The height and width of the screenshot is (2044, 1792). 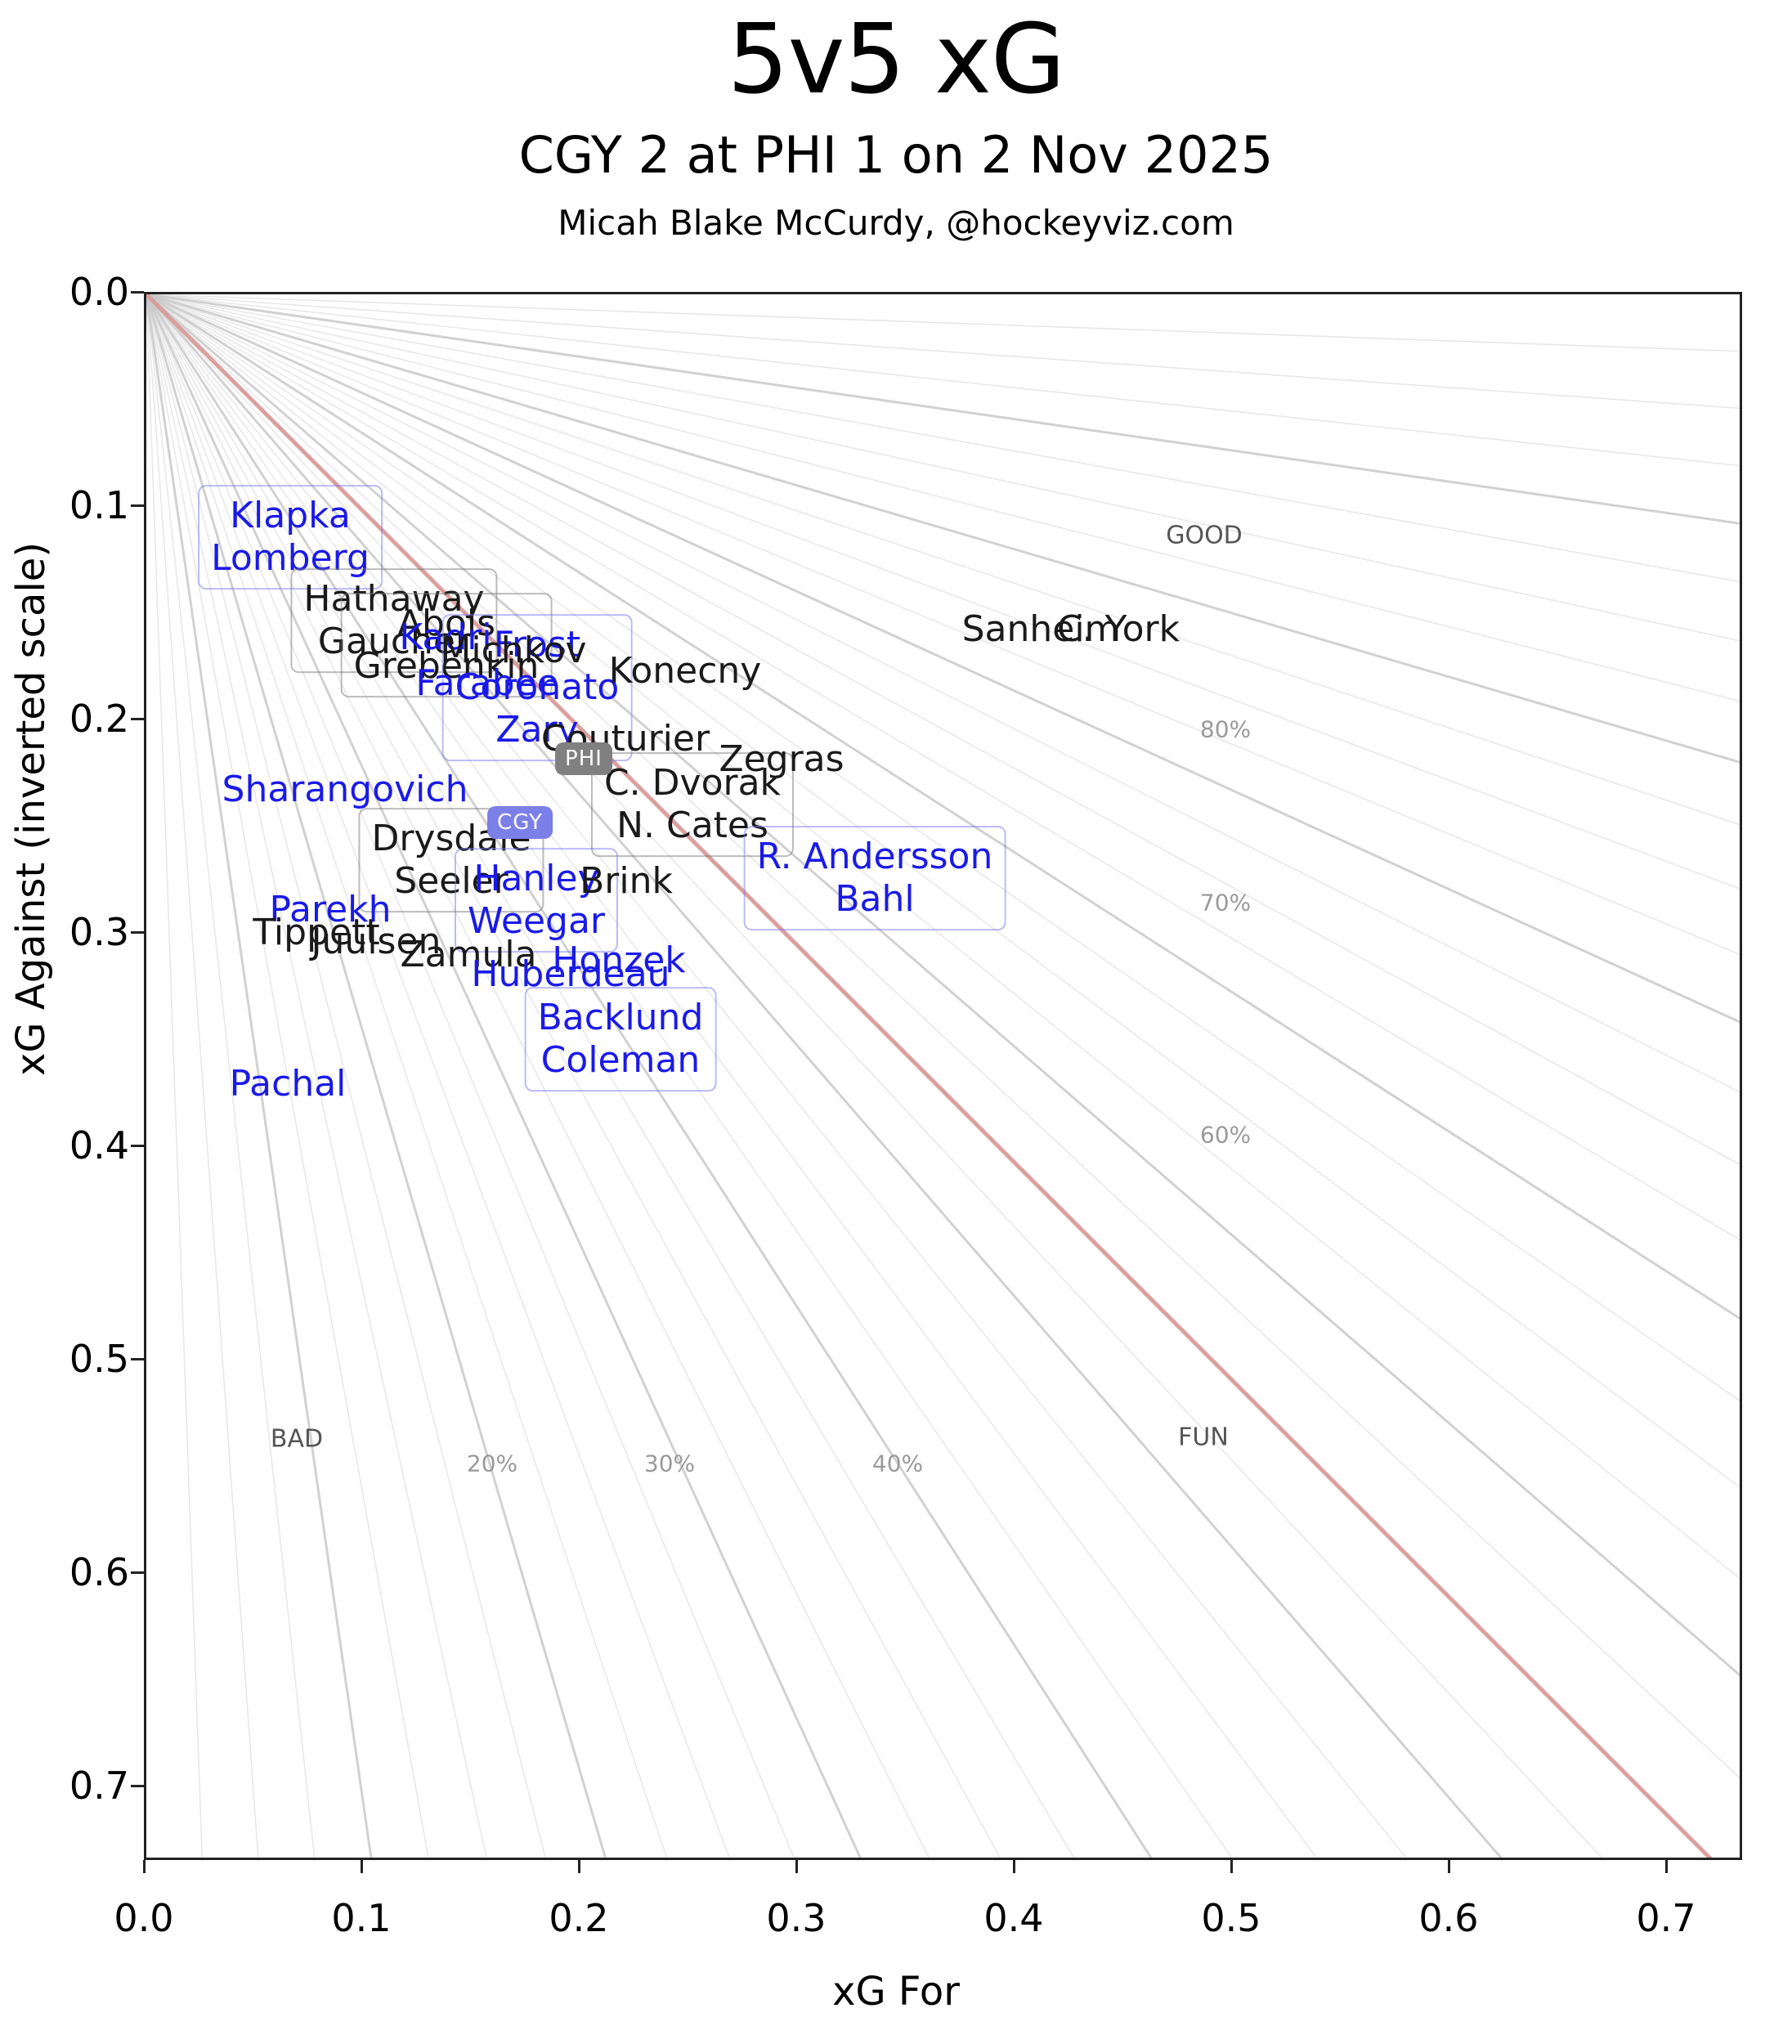 What do you see at coordinates (288, 1084) in the screenshot?
I see `player-label: Pachal` at bounding box center [288, 1084].